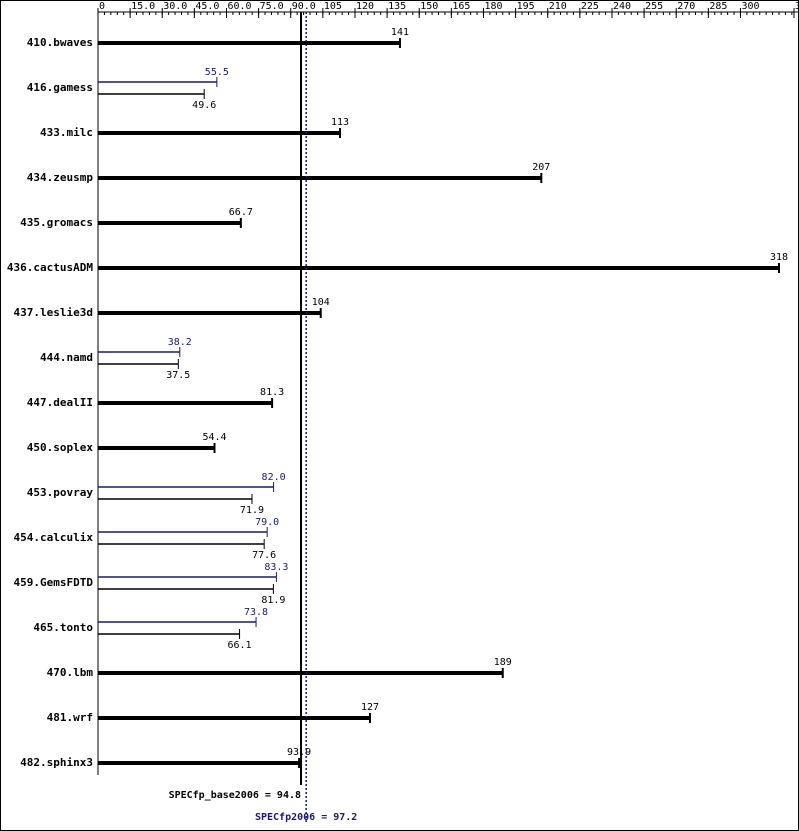  What do you see at coordinates (70, 717) in the screenshot?
I see `category-label: 481.wrf` at bounding box center [70, 717].